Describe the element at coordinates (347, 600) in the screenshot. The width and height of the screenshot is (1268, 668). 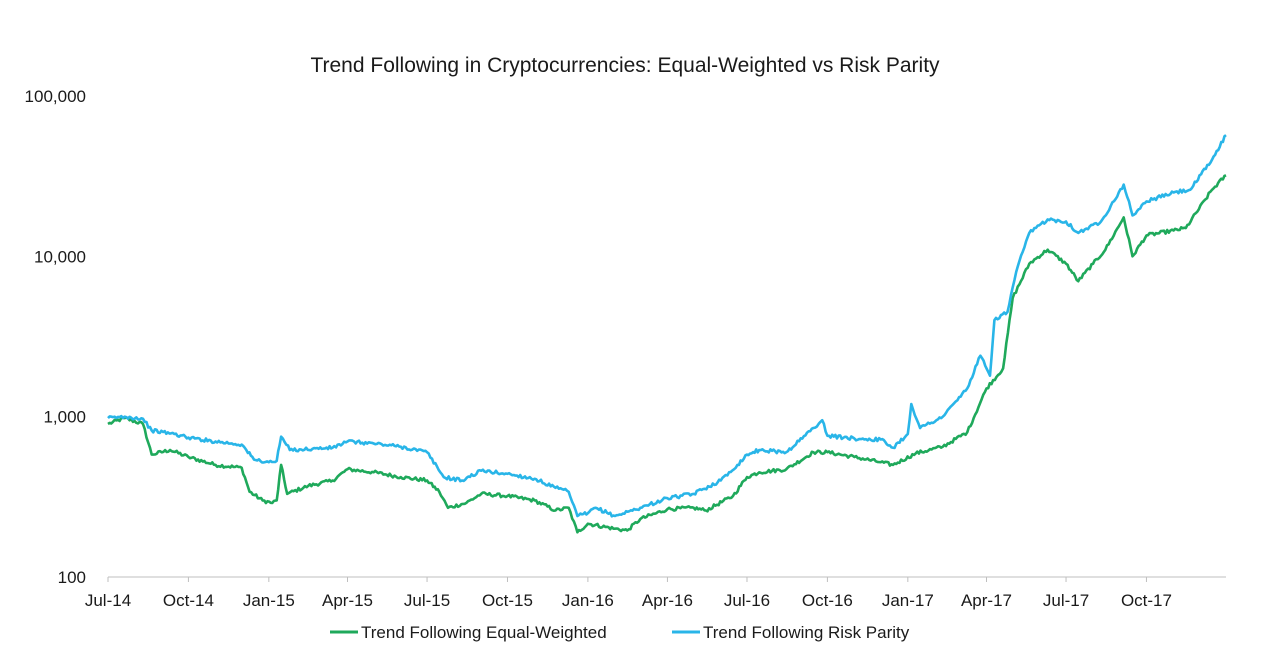
I see `x-tick-label: Apr-15` at that location.